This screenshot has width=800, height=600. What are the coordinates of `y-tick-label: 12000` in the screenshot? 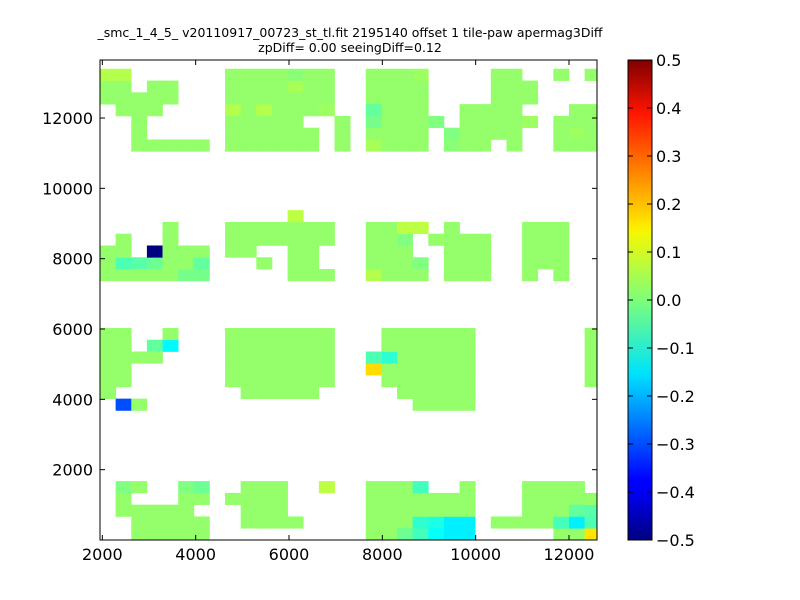 It's located at (67, 118).